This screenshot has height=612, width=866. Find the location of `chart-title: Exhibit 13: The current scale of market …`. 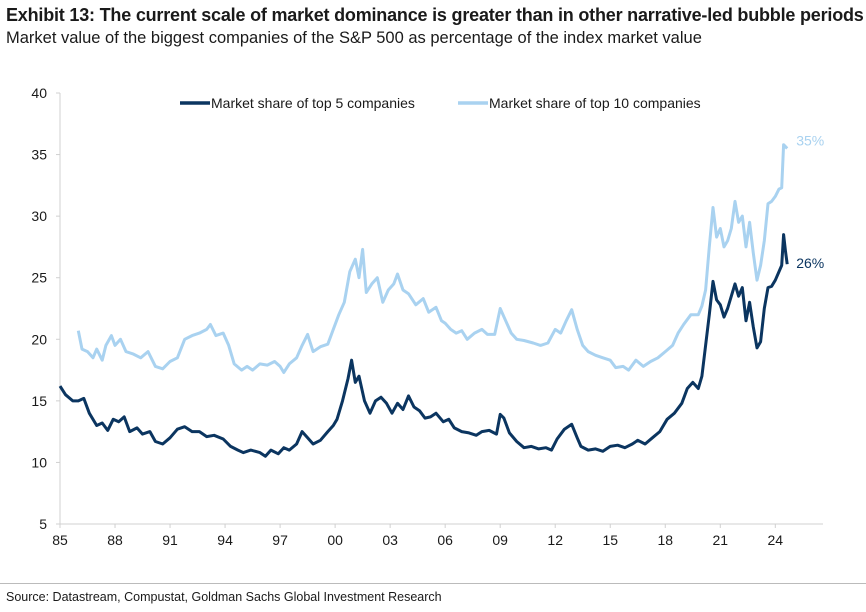

chart-title: Exhibit 13: The current scale of market … is located at coordinates (435, 15).